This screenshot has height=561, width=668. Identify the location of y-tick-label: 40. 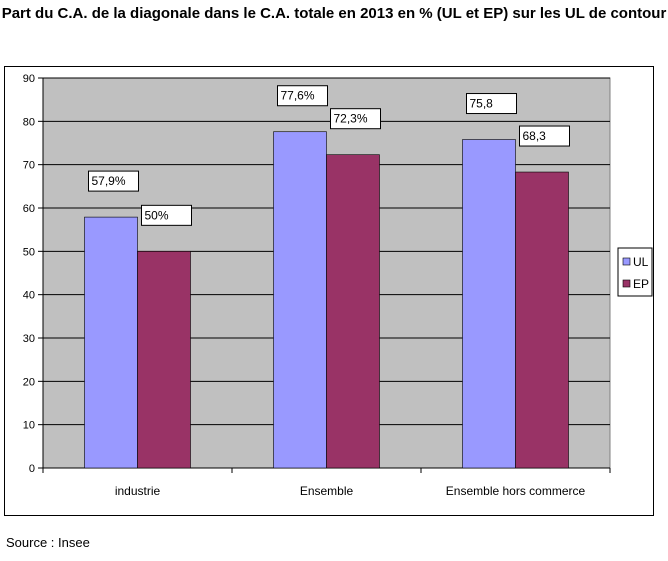
(29, 296).